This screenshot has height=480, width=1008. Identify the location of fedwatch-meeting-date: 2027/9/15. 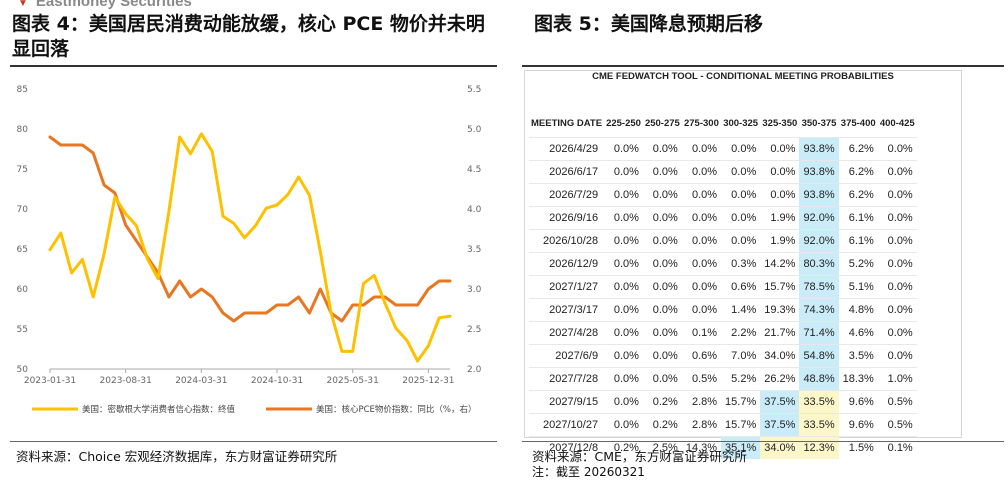
(567, 402).